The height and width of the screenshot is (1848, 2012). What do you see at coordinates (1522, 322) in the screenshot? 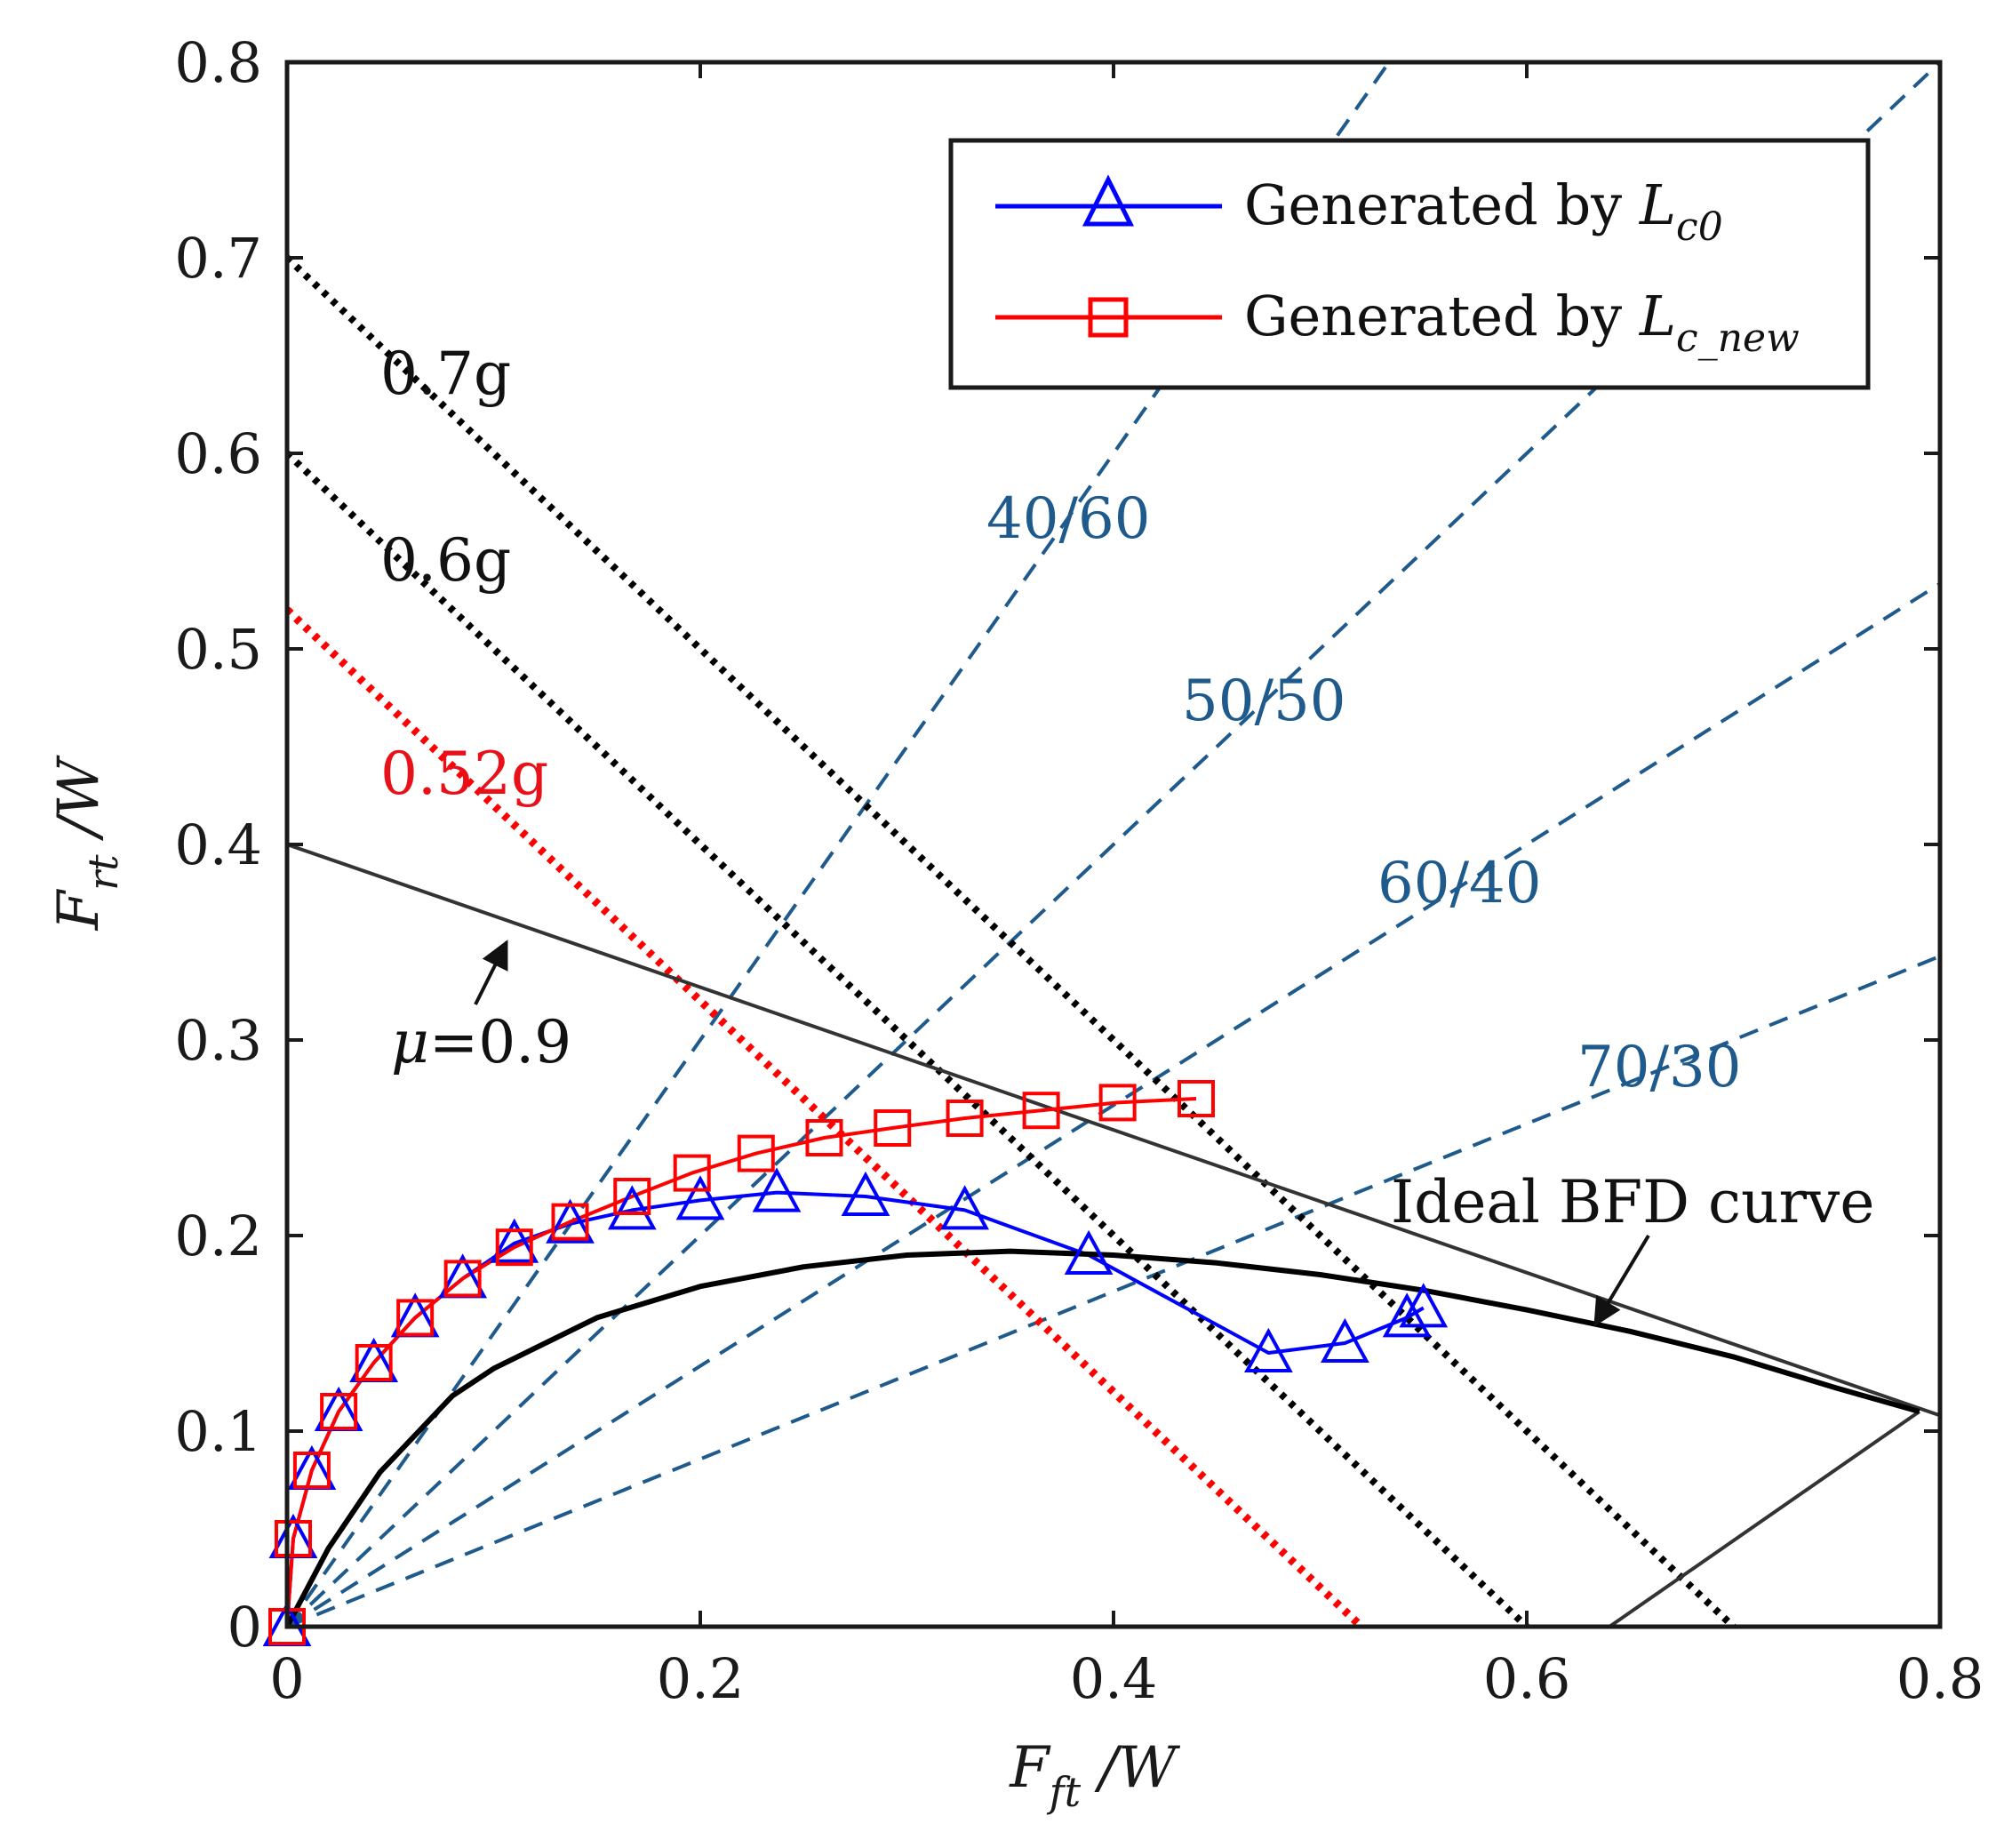
I see `legend-label-lcnew: Generated by Lc_new` at bounding box center [1522, 322].